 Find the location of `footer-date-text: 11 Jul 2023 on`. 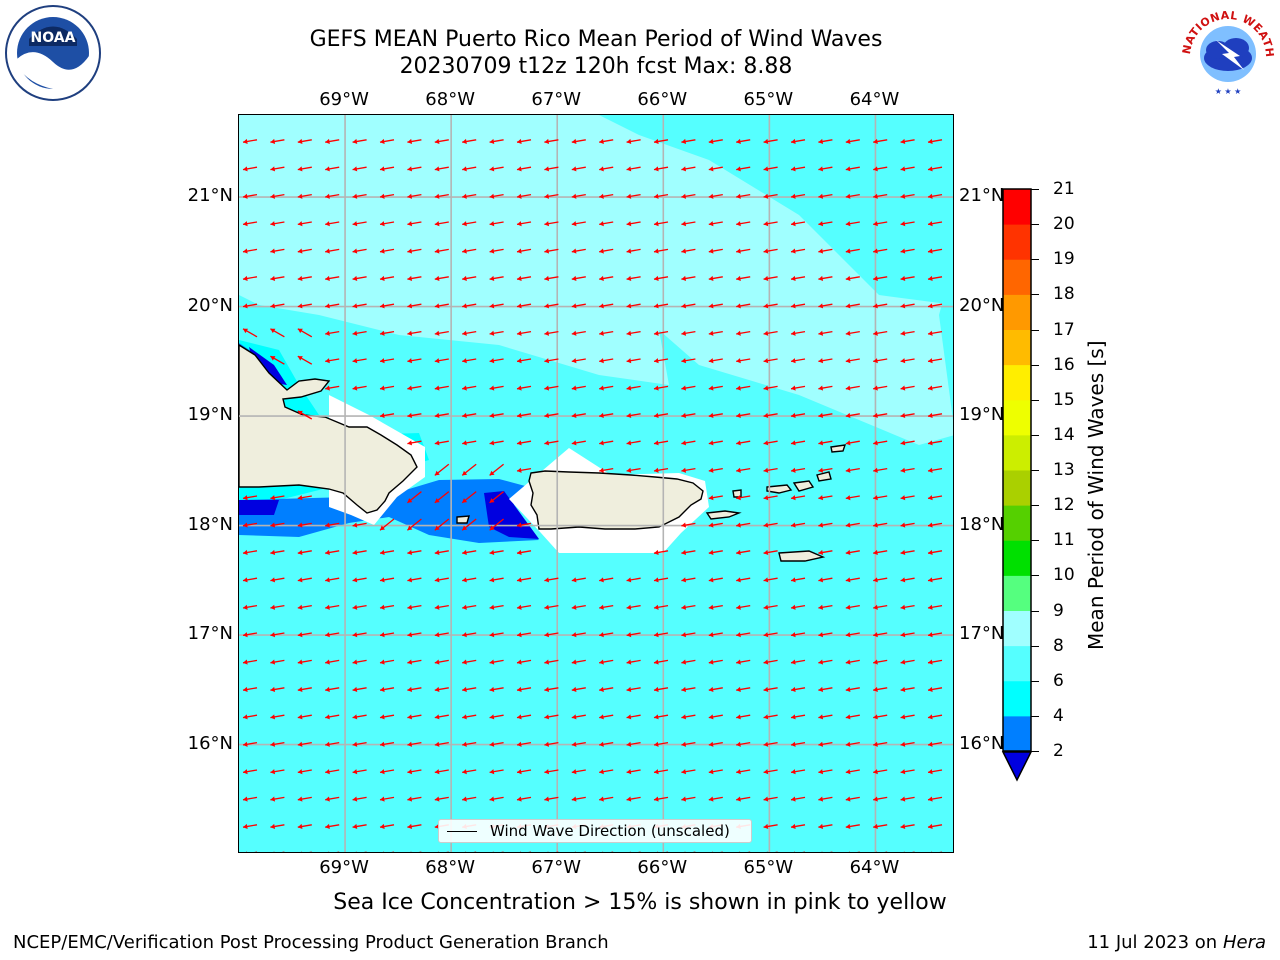

footer-date-text: 11 Jul 2023 on is located at coordinates (1152, 942).